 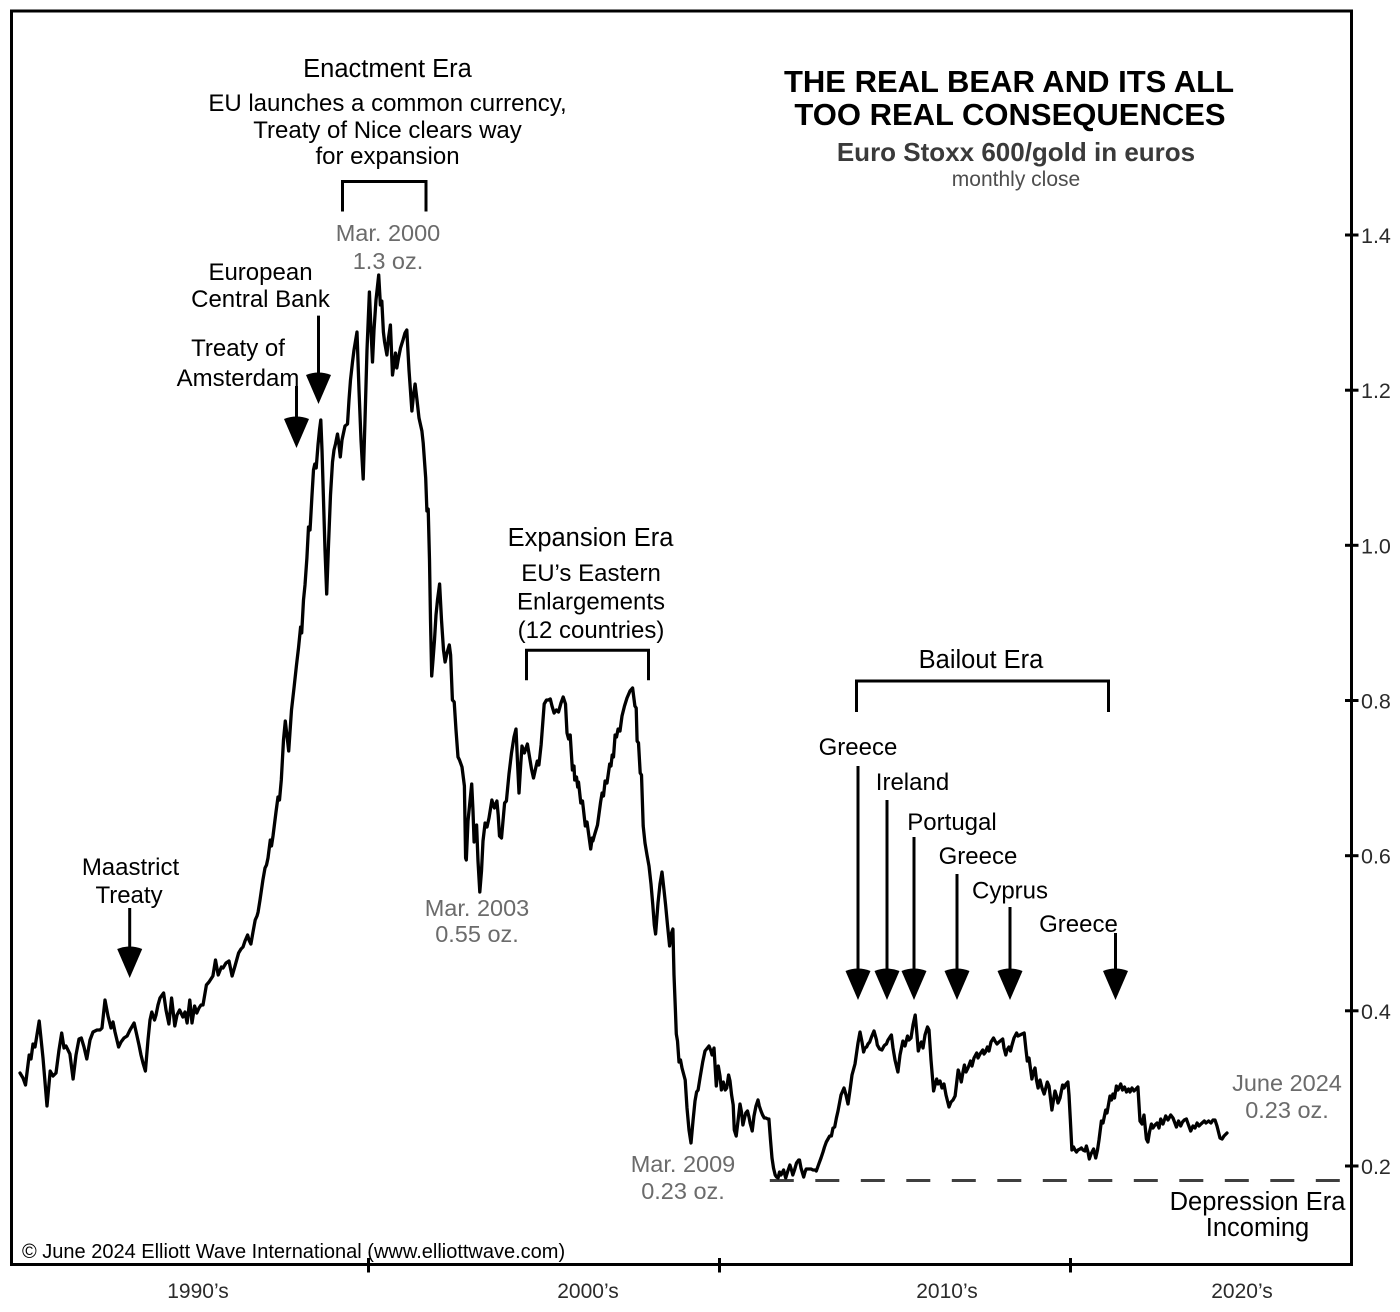 What do you see at coordinates (1376, 702) in the screenshot?
I see `svg-text: 0.8` at bounding box center [1376, 702].